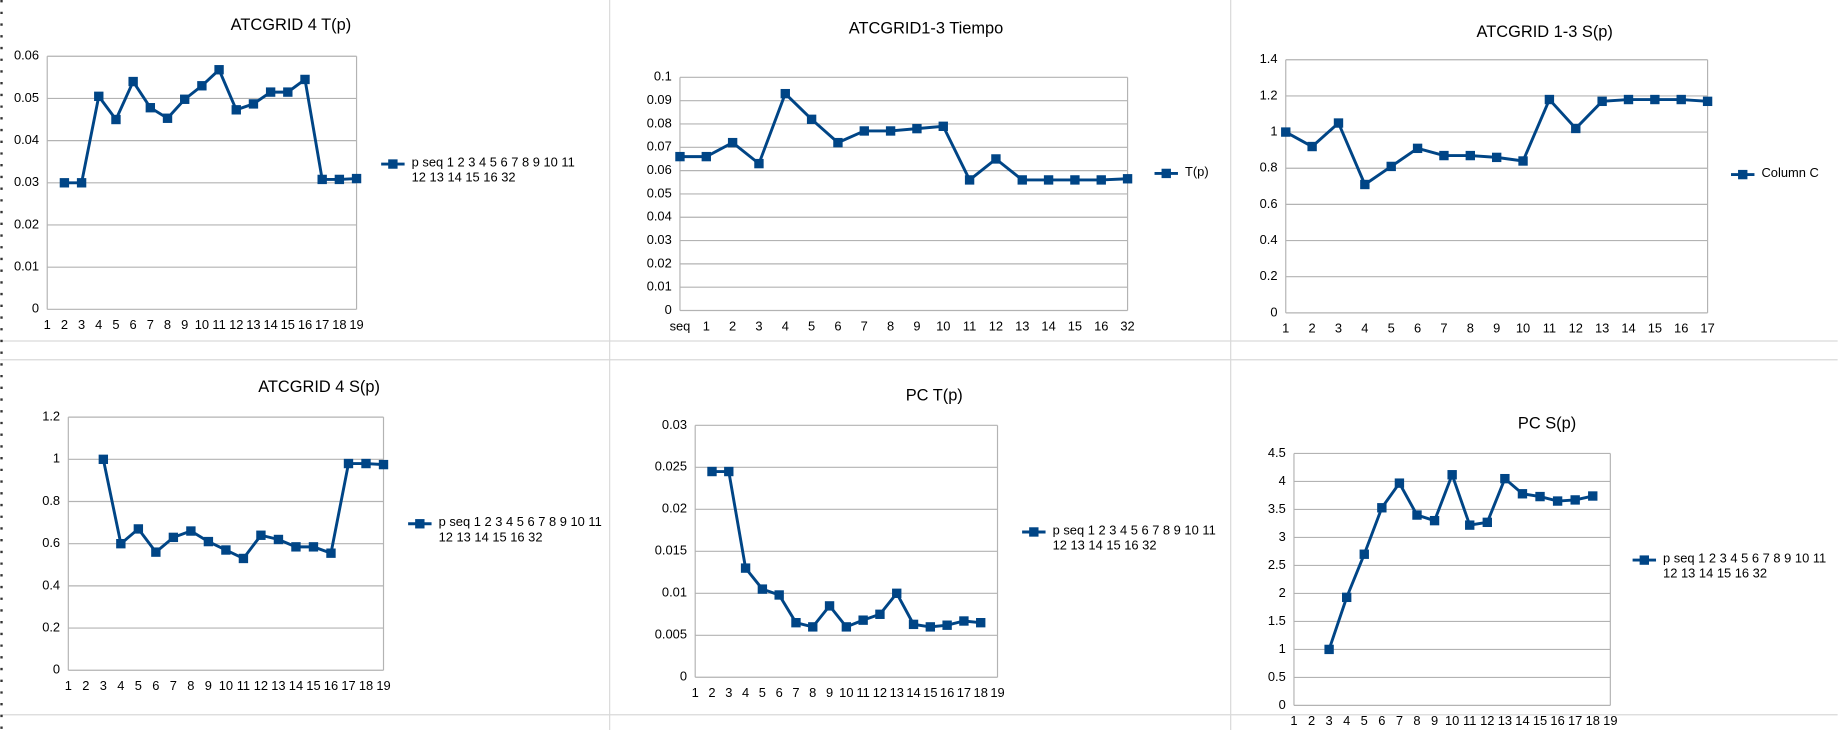 Image resolution: width=1838 pixels, height=730 pixels. I want to click on chart-title: PC S(p), so click(1547, 424).